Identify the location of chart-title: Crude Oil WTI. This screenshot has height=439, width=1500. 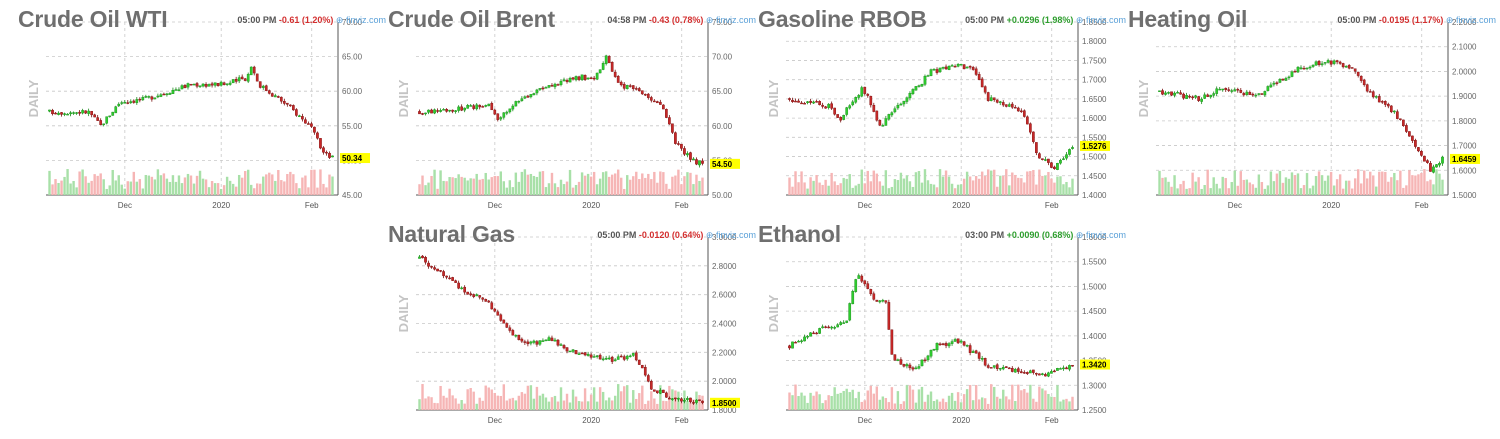
(93, 19).